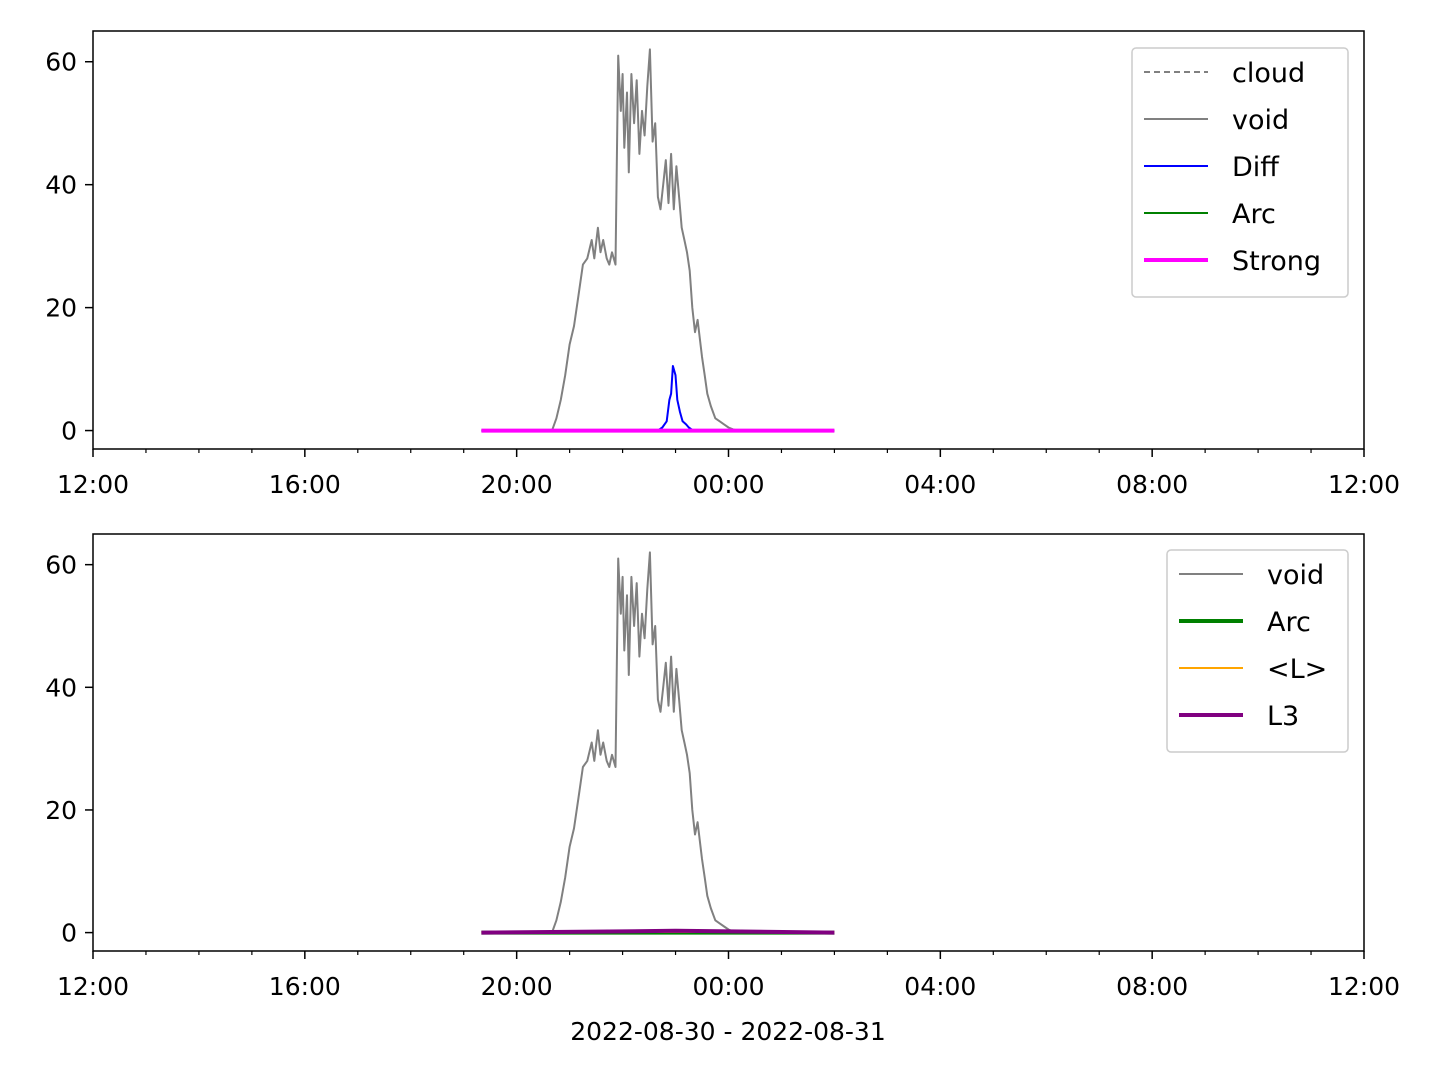 The image size is (1440, 1080). Describe the element at coordinates (728, 1031) in the screenshot. I see `bottom-x-axis-label: 2022-08-30 - 2022-08-31` at that location.